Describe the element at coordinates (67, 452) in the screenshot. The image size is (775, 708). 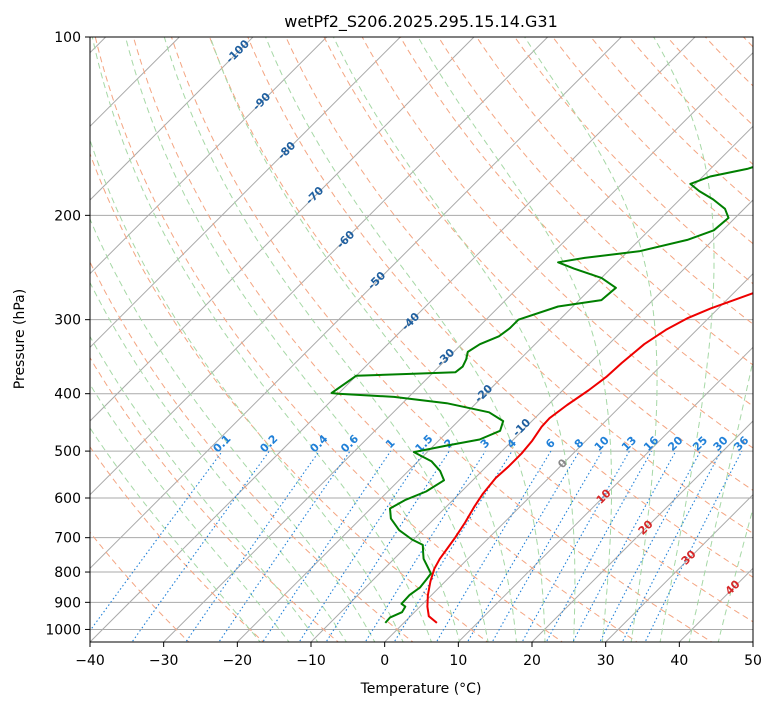
I see `y-tick-label: 500` at that location.